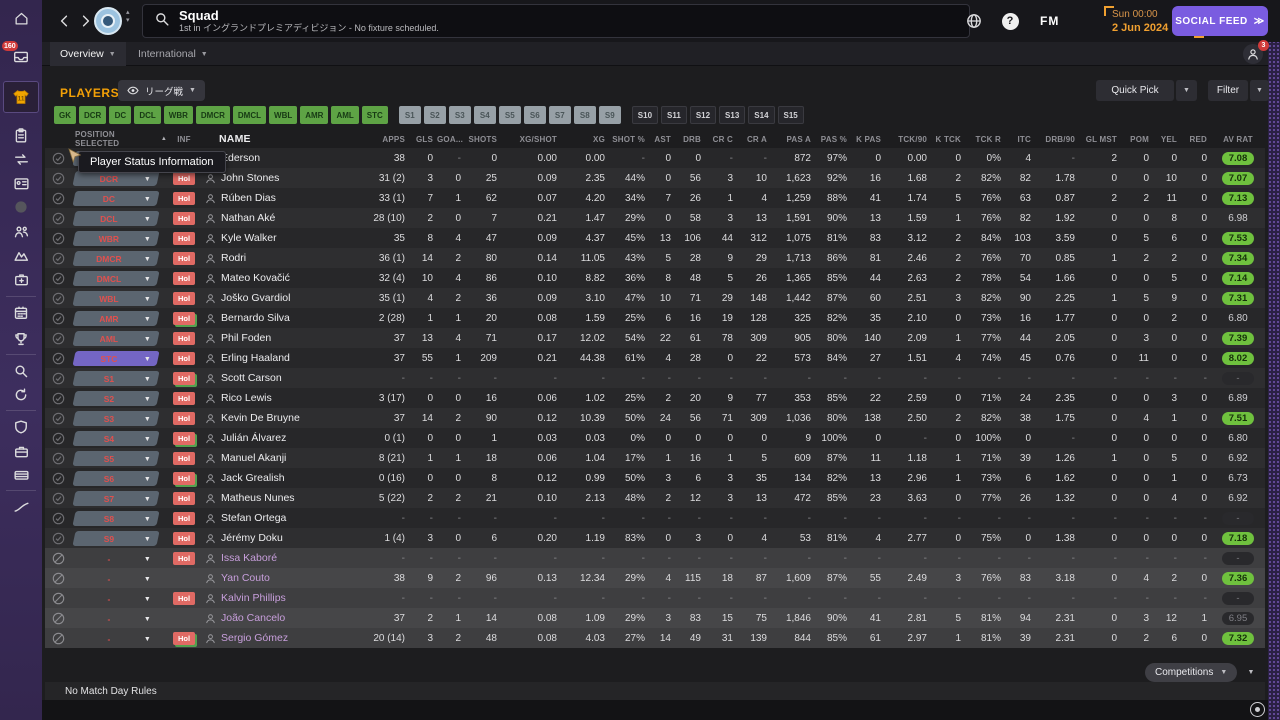 This screenshot has width=1280, height=720. What do you see at coordinates (534, 115) in the screenshot?
I see `position-filter-s6: S6` at bounding box center [534, 115].